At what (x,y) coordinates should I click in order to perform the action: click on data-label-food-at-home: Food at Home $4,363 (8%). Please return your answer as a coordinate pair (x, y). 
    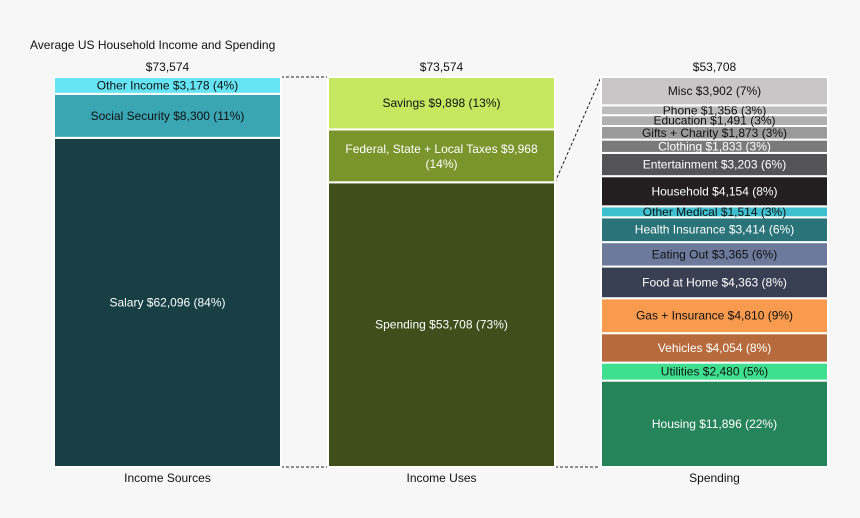
    Looking at the image, I should click on (714, 282).